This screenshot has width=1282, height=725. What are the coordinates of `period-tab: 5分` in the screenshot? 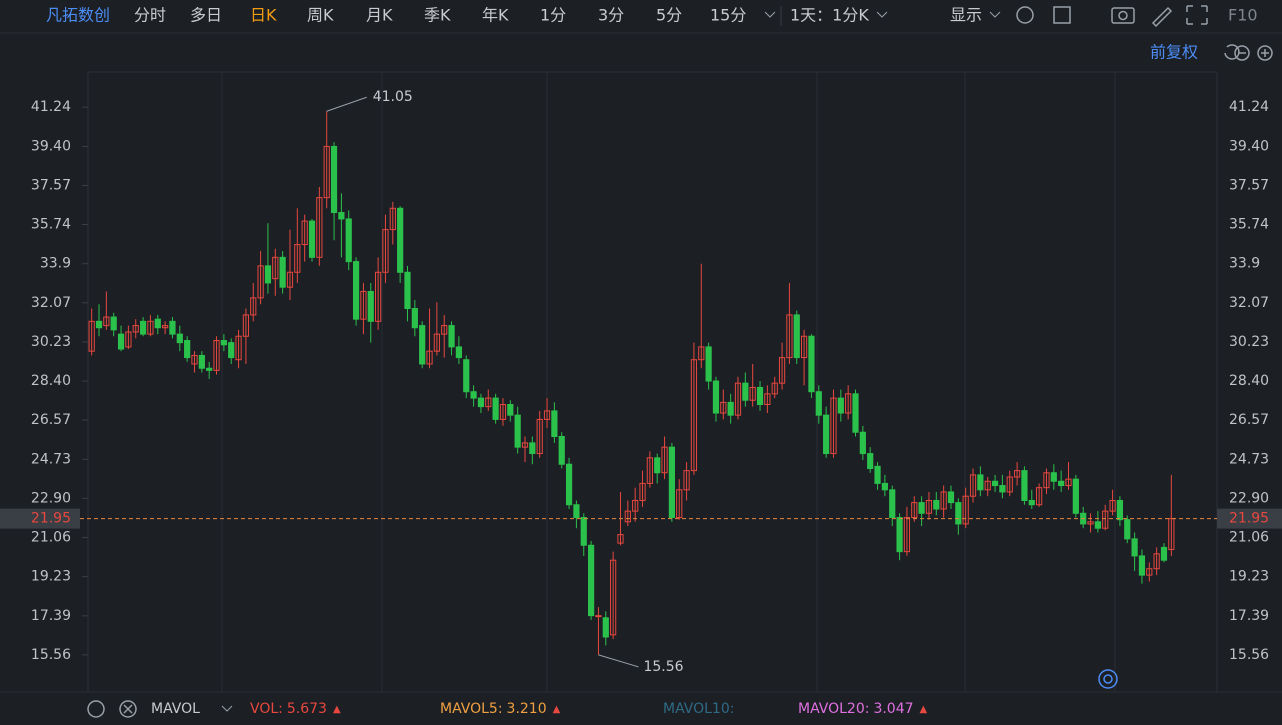 It's located at (669, 15).